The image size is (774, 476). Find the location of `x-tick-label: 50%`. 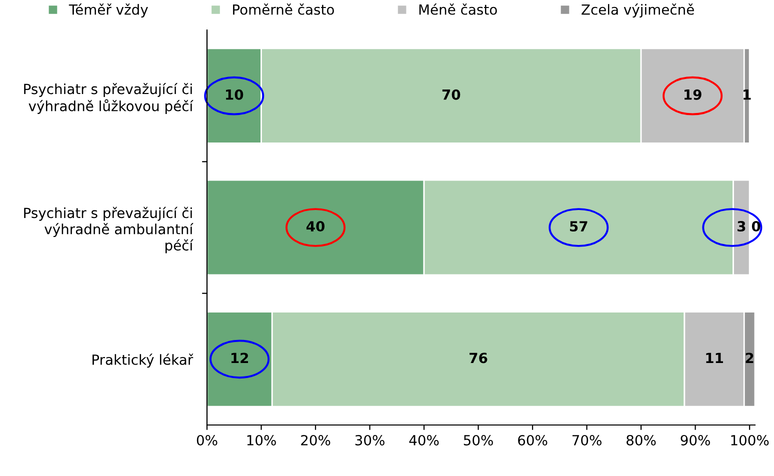

x-tick-label: 50% is located at coordinates (478, 440).